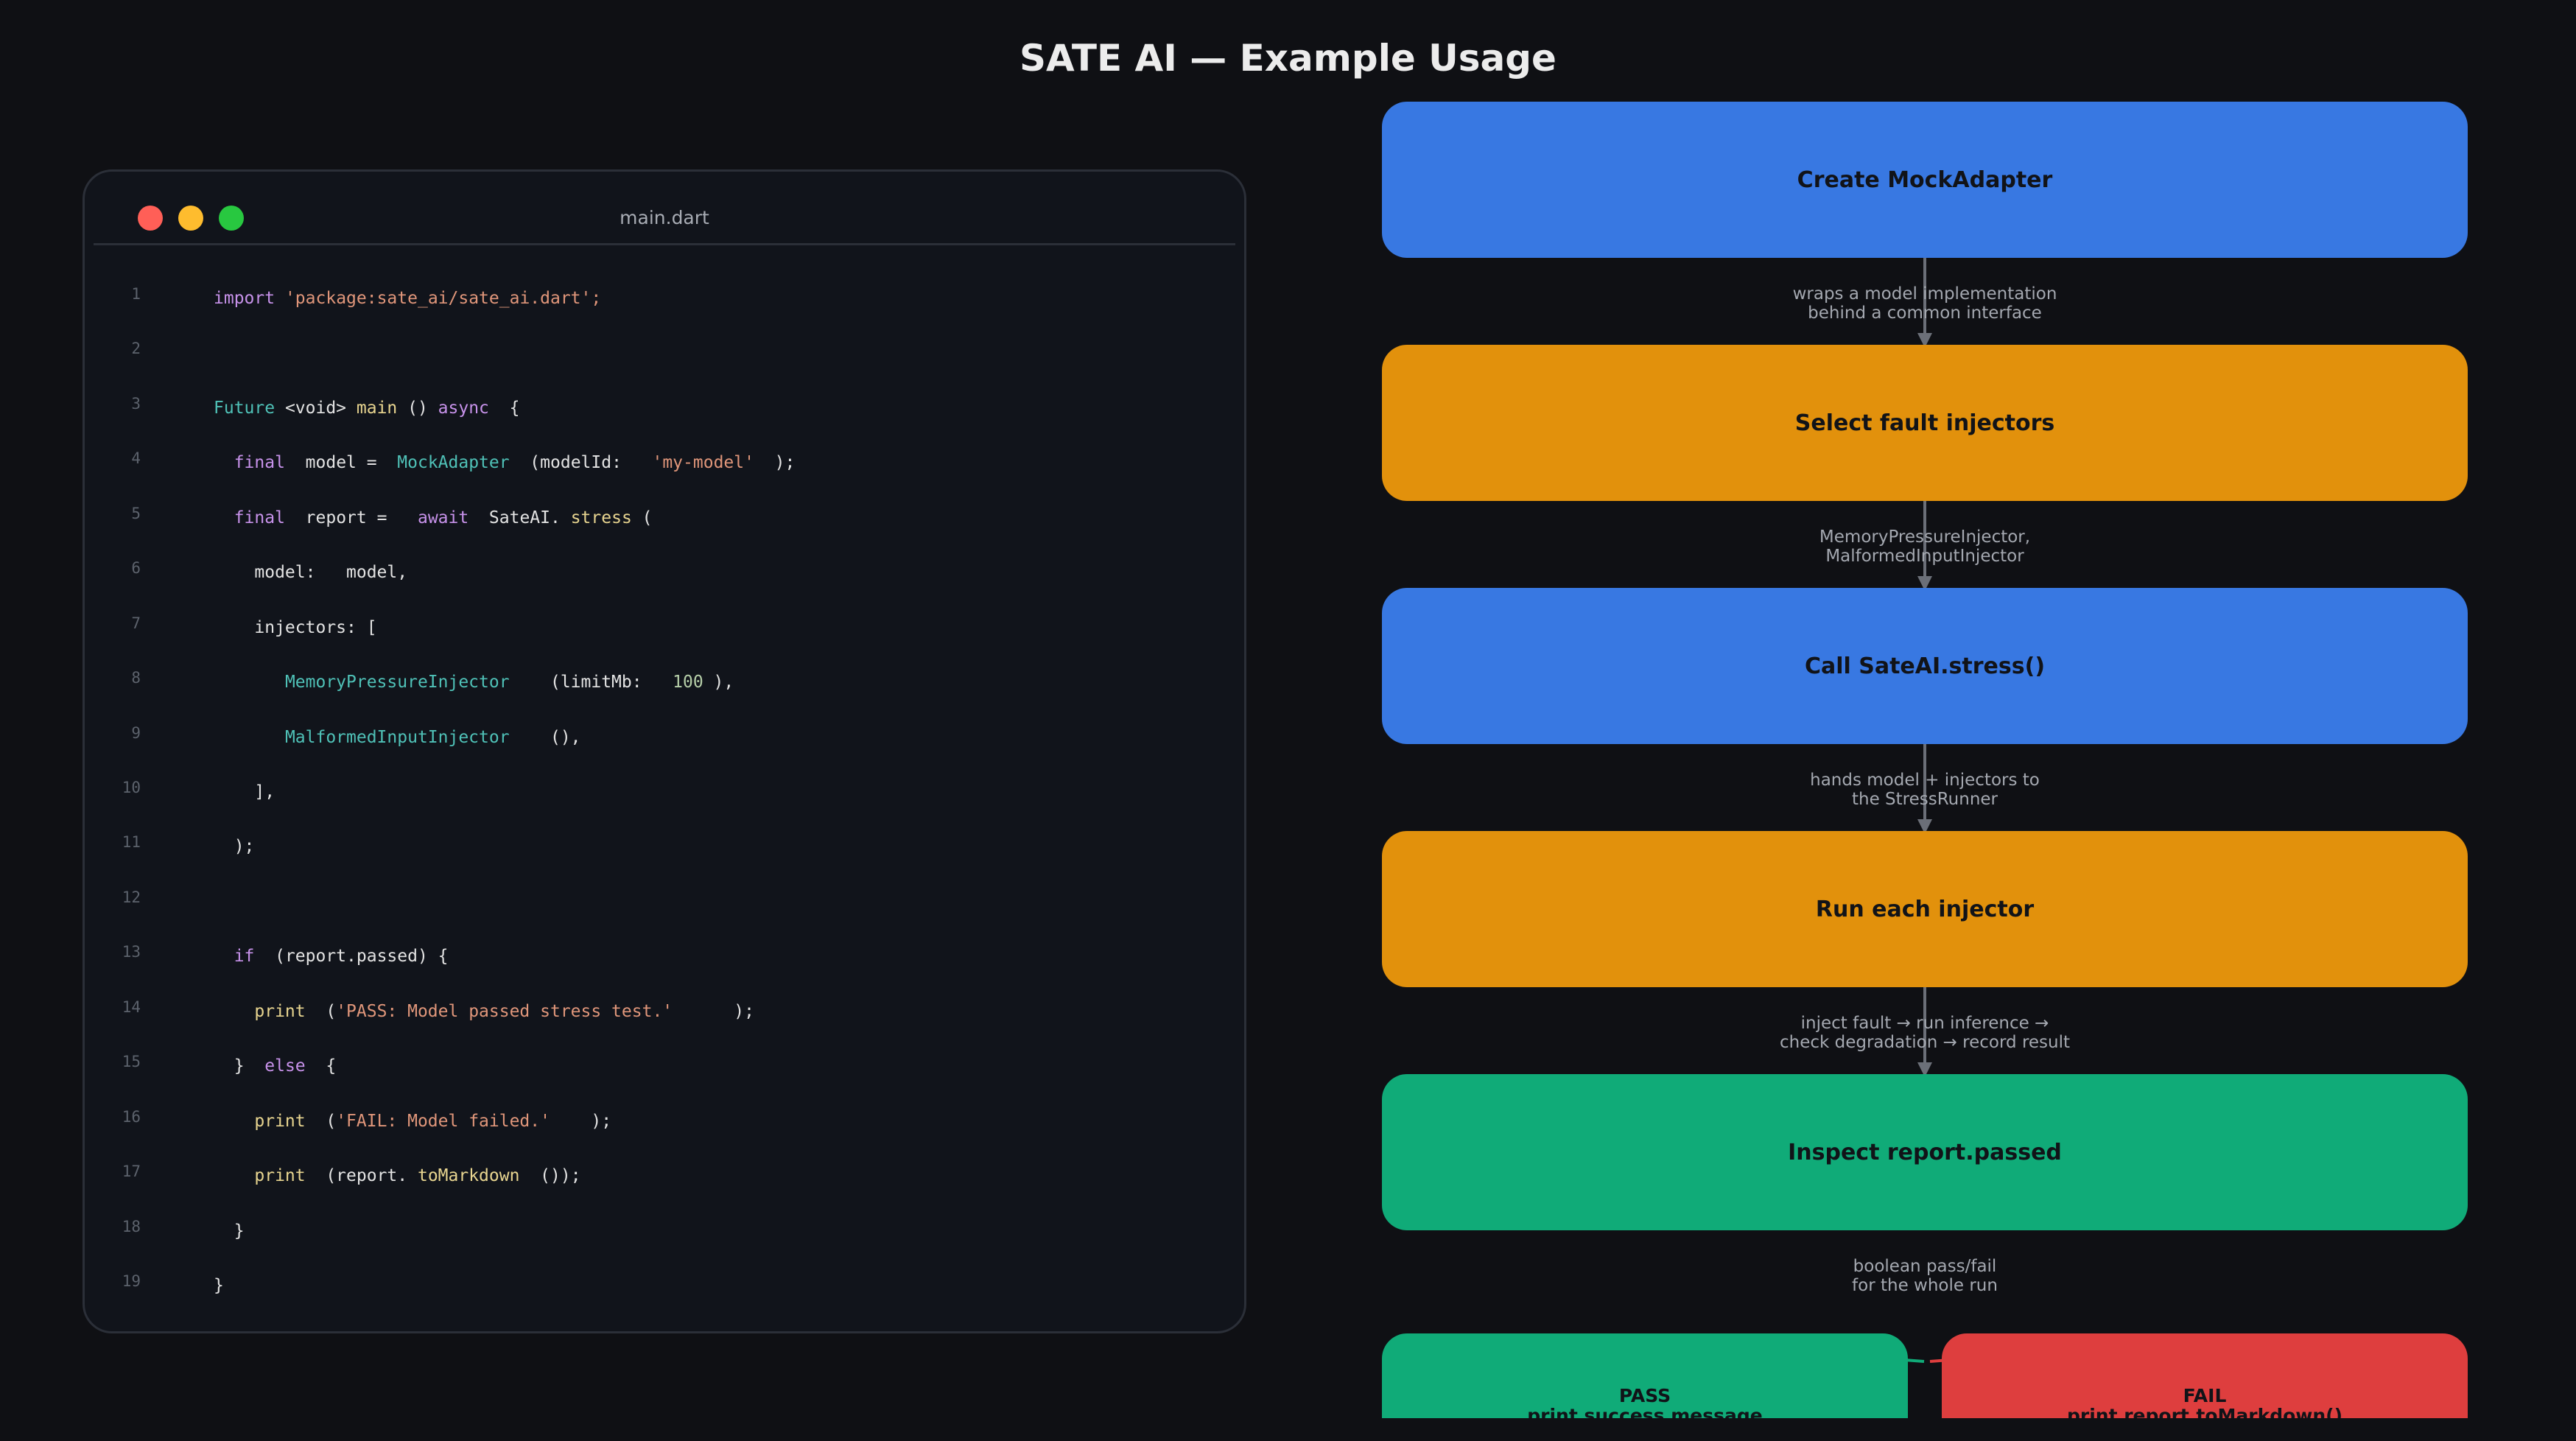 Image resolution: width=2576 pixels, height=1441 pixels. Describe the element at coordinates (136, 733) in the screenshot. I see `line-number: 9` at that location.